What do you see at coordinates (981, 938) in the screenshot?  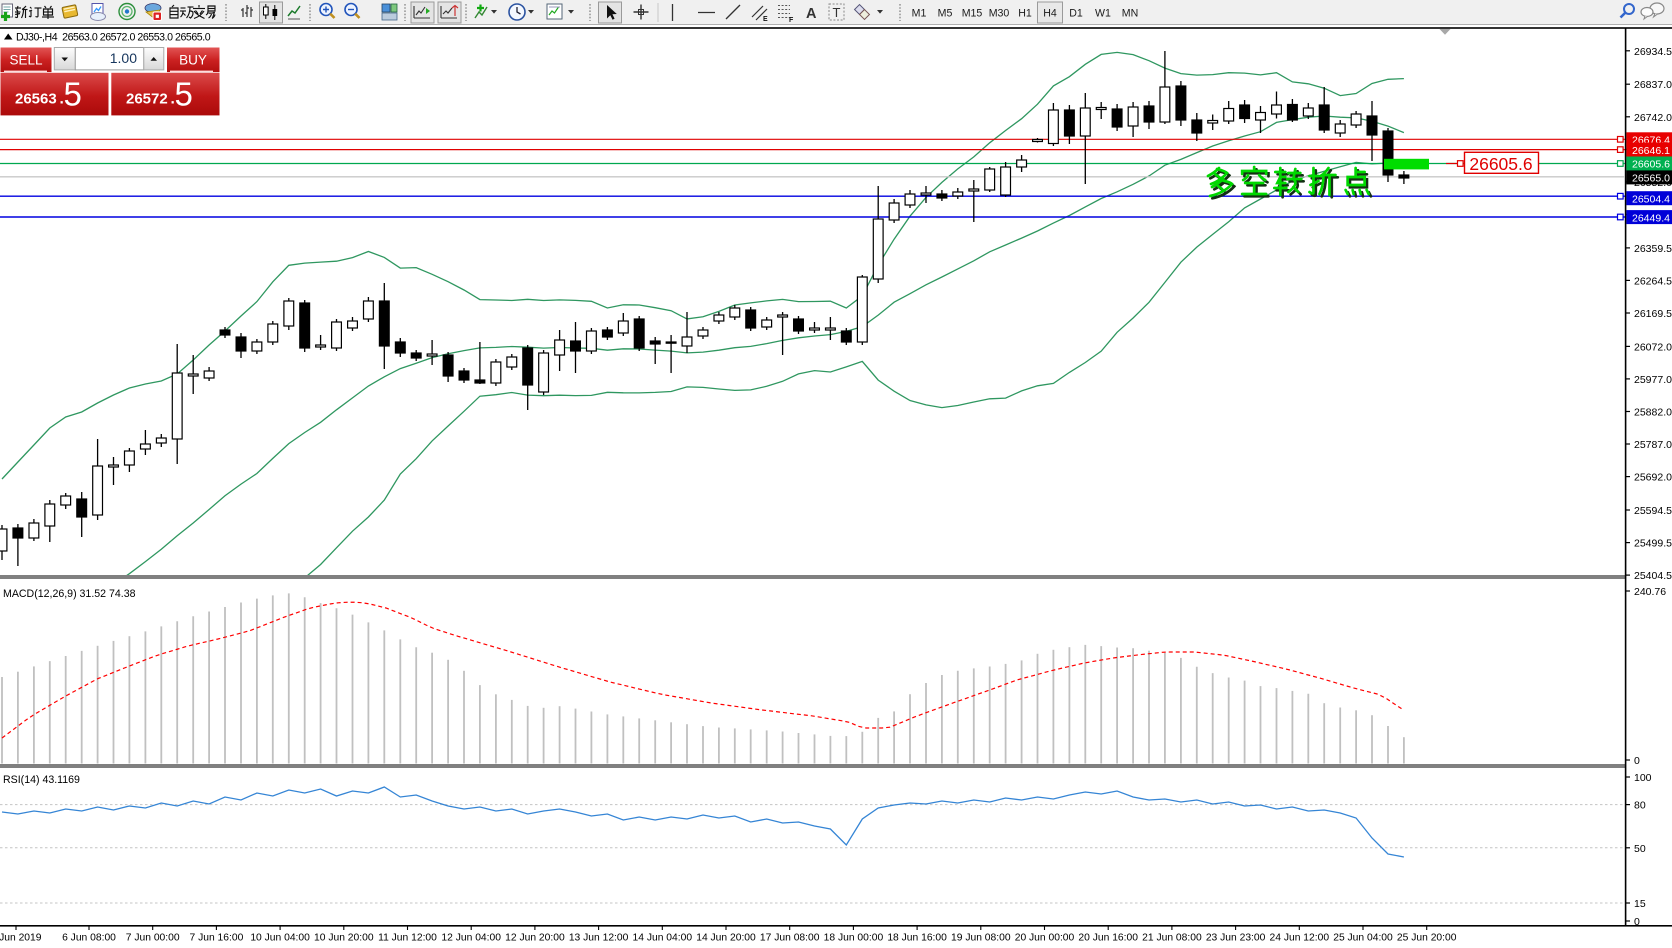 I see `svg-text: 19 Jun 08:00` at bounding box center [981, 938].